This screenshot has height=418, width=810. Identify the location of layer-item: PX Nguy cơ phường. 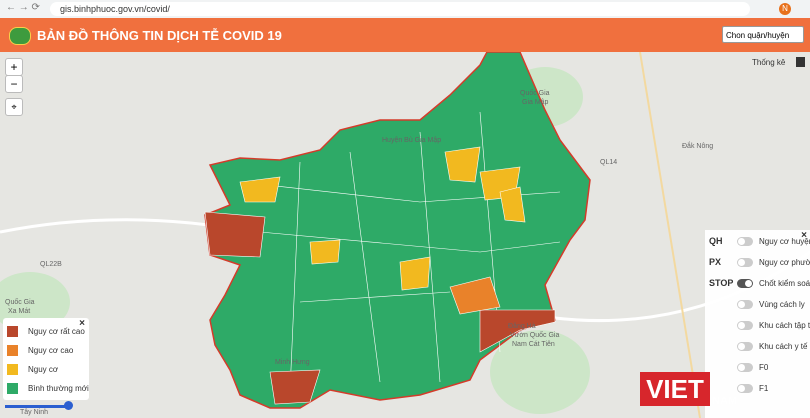
(759, 262).